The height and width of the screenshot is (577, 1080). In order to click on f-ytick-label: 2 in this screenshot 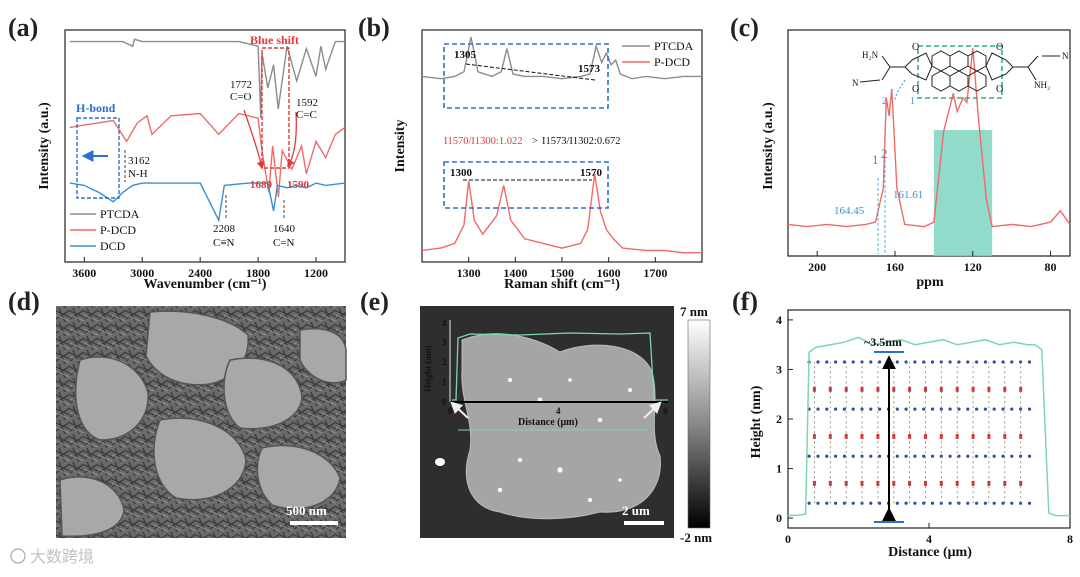, I will do `click(779, 419)`.